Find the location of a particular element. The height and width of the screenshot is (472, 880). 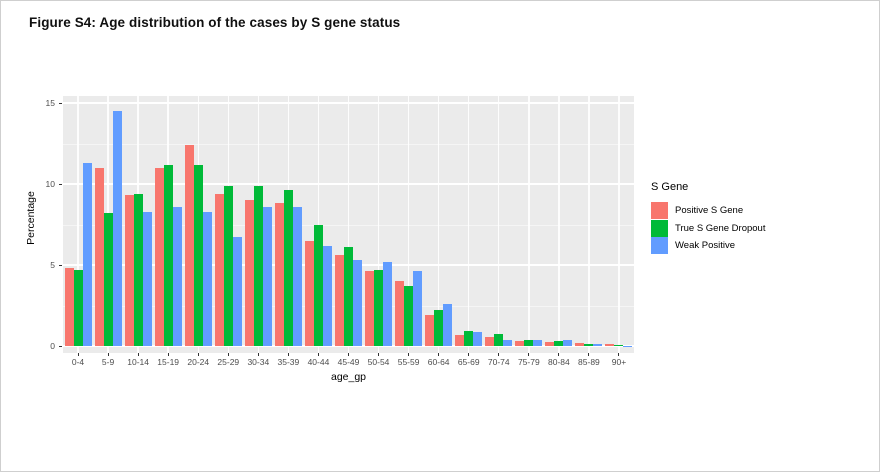

x-tick-label: 10-14 is located at coordinates (138, 362).